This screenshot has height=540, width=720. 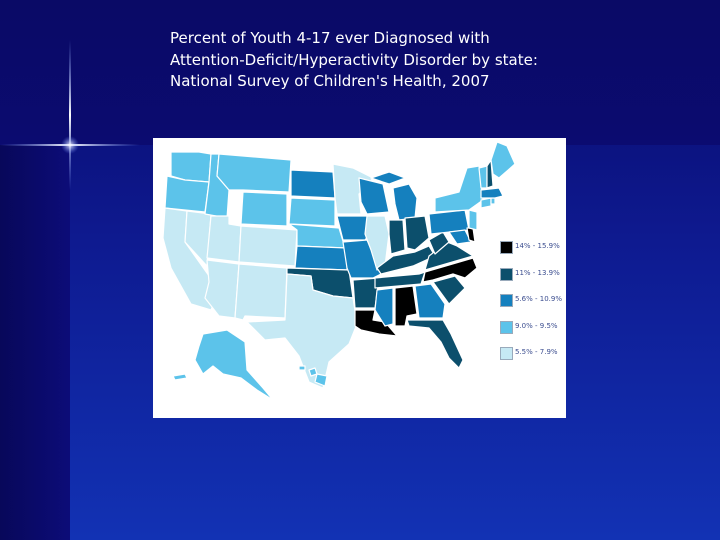 I want to click on state-ct, so click(x=486, y=203).